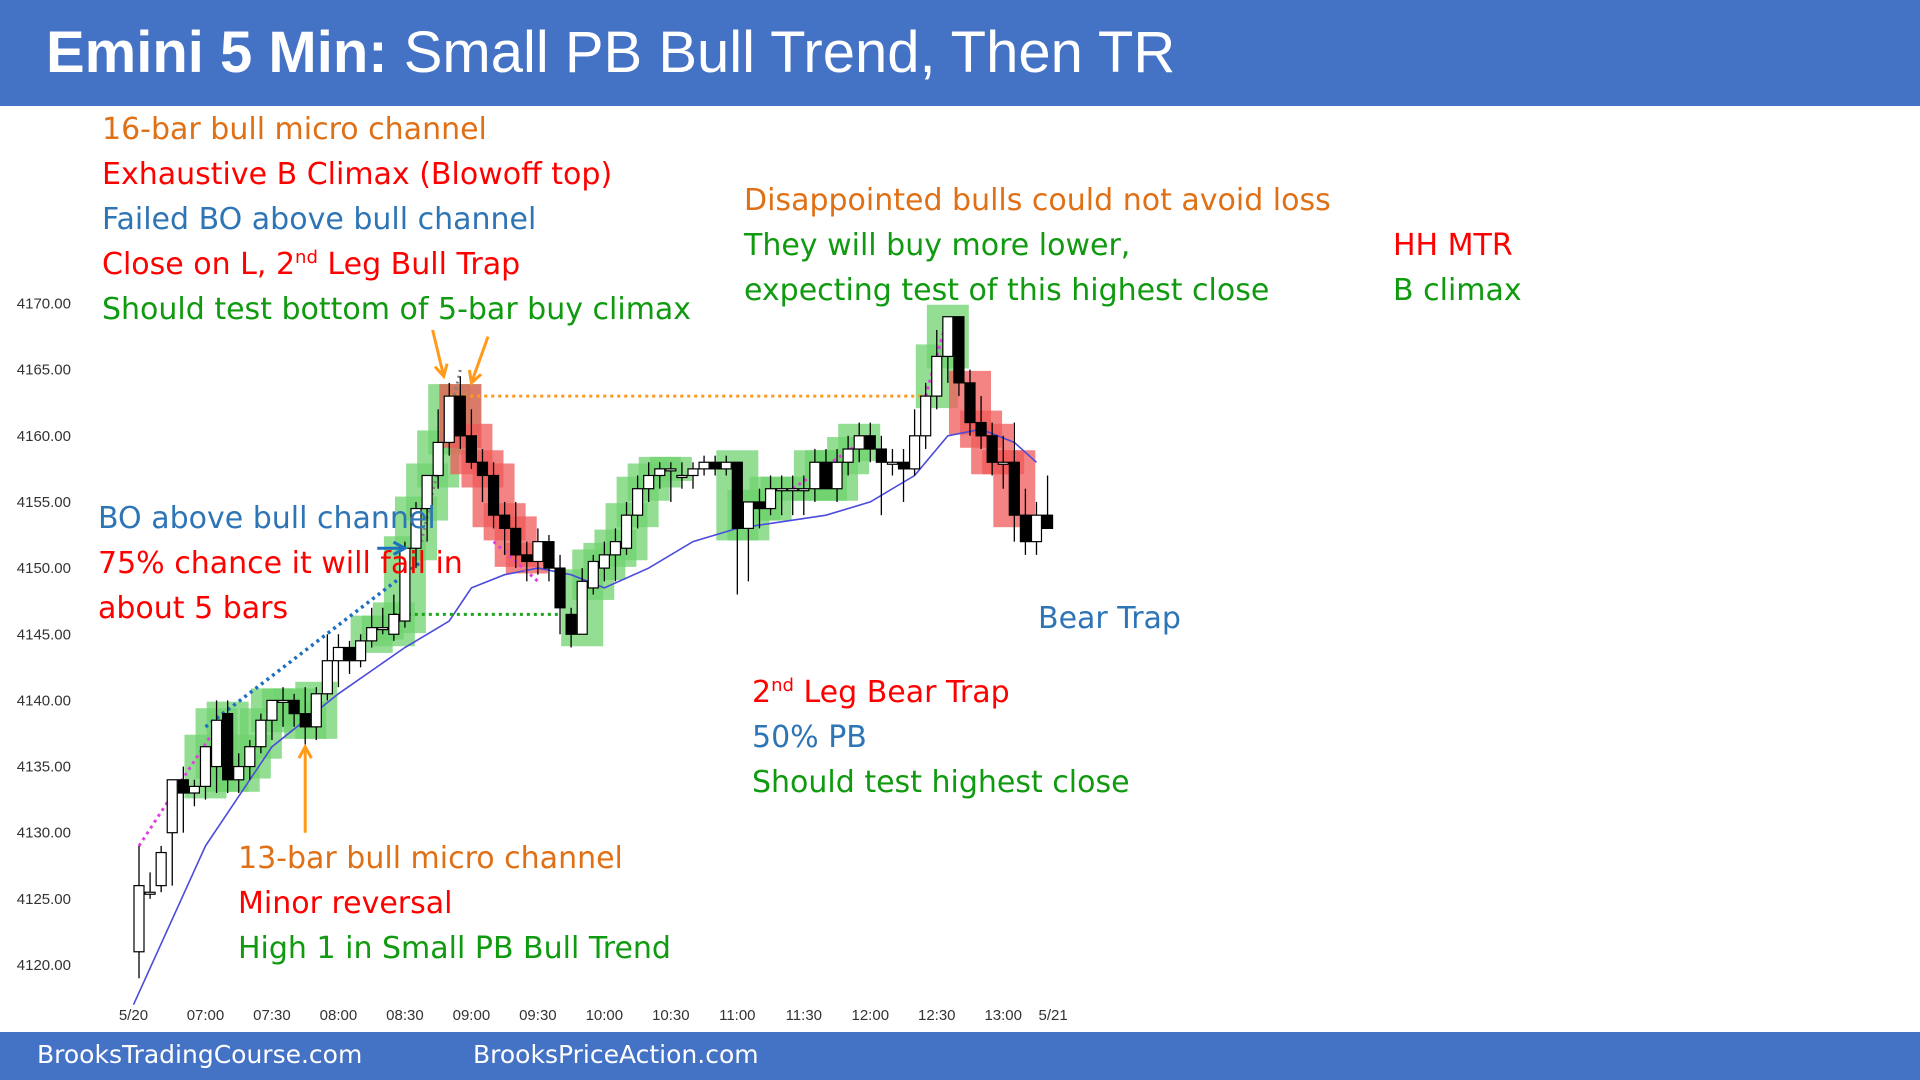 Image resolution: width=1920 pixels, height=1080 pixels. What do you see at coordinates (430, 858) in the screenshot?
I see `ann-line: 13-bar bull micro channel` at bounding box center [430, 858].